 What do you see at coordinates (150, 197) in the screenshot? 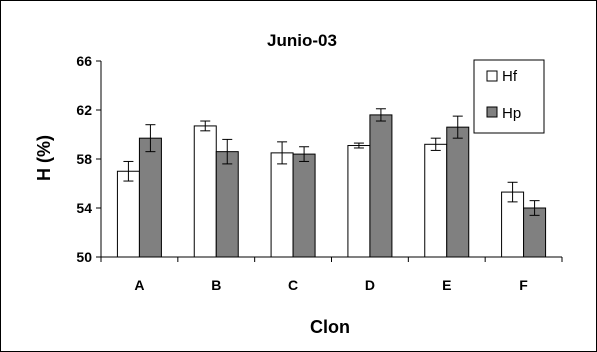
I see `bar-hp-a` at bounding box center [150, 197].